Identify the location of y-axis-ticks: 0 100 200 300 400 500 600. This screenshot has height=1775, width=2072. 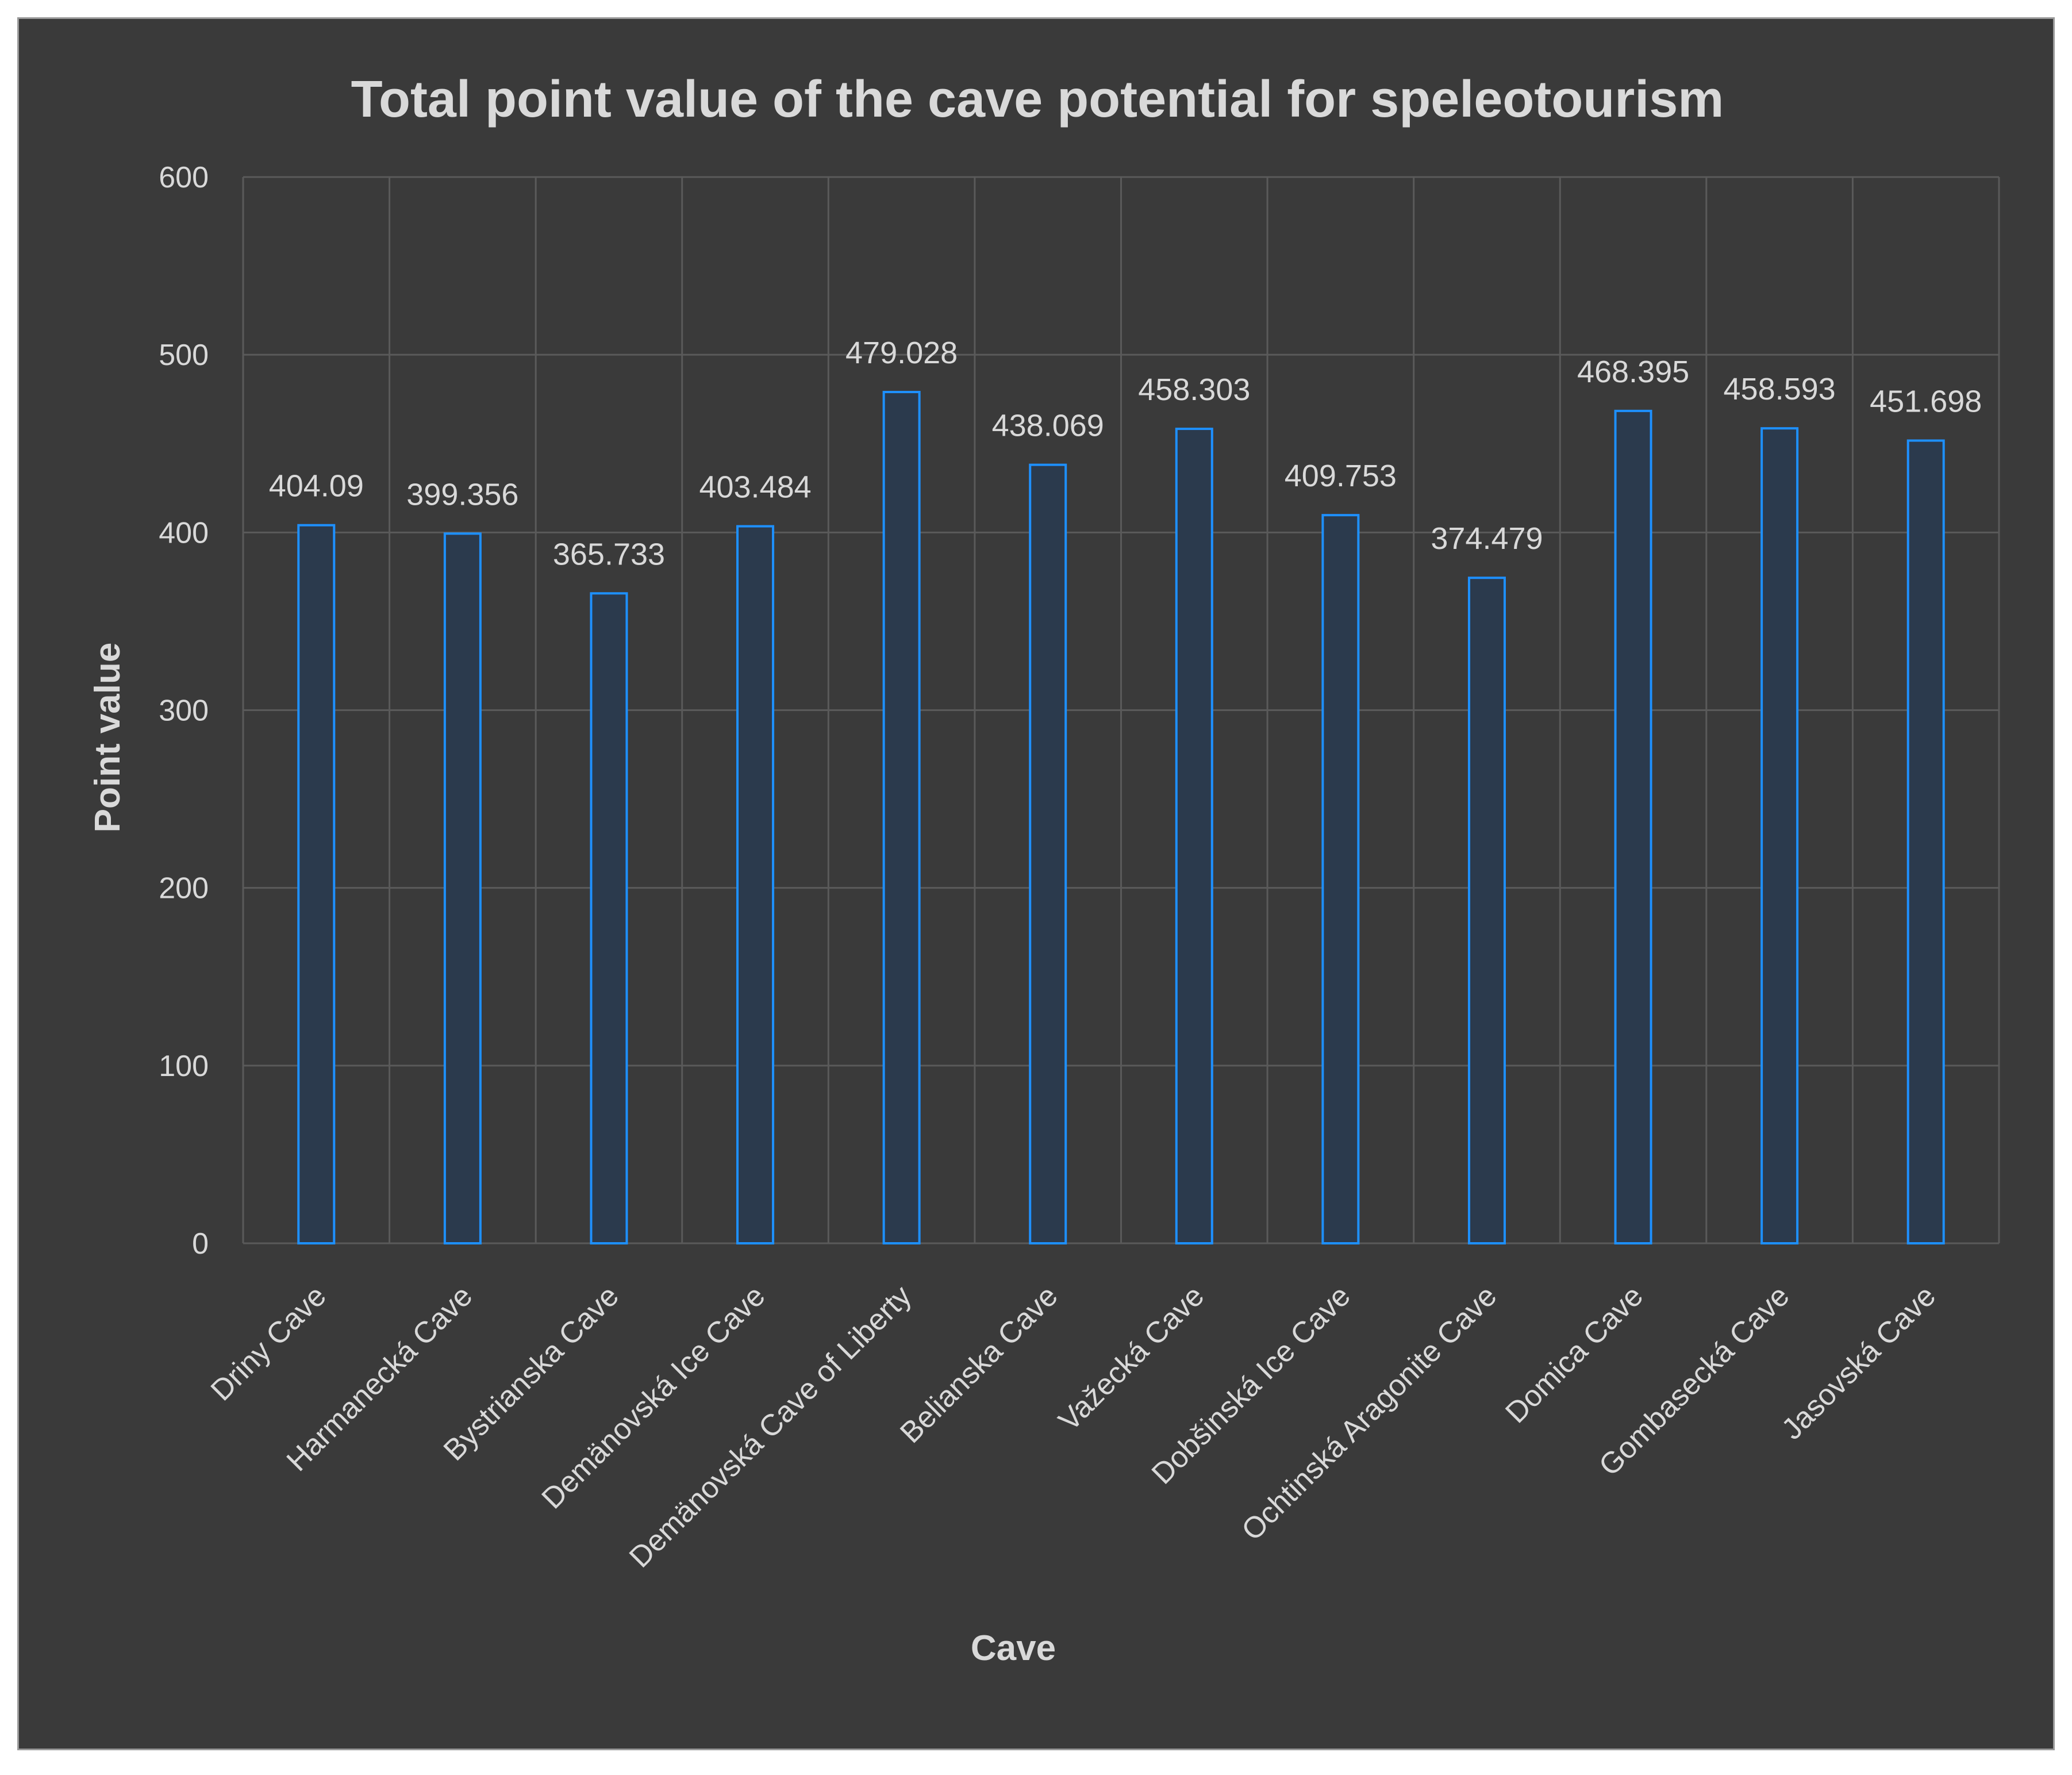
(184, 711).